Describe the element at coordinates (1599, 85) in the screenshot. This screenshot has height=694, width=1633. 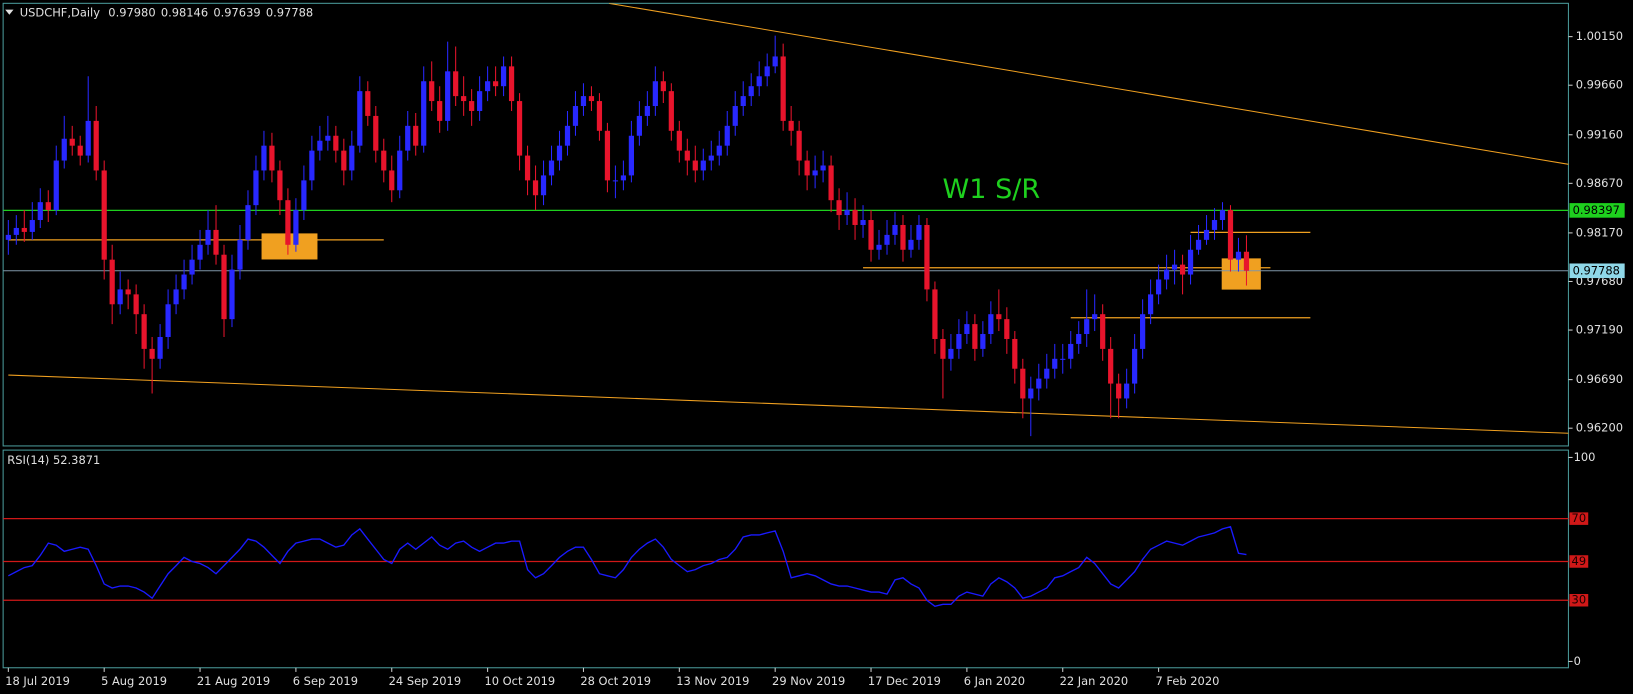
I see `y-tick-label: 0.99660` at that location.